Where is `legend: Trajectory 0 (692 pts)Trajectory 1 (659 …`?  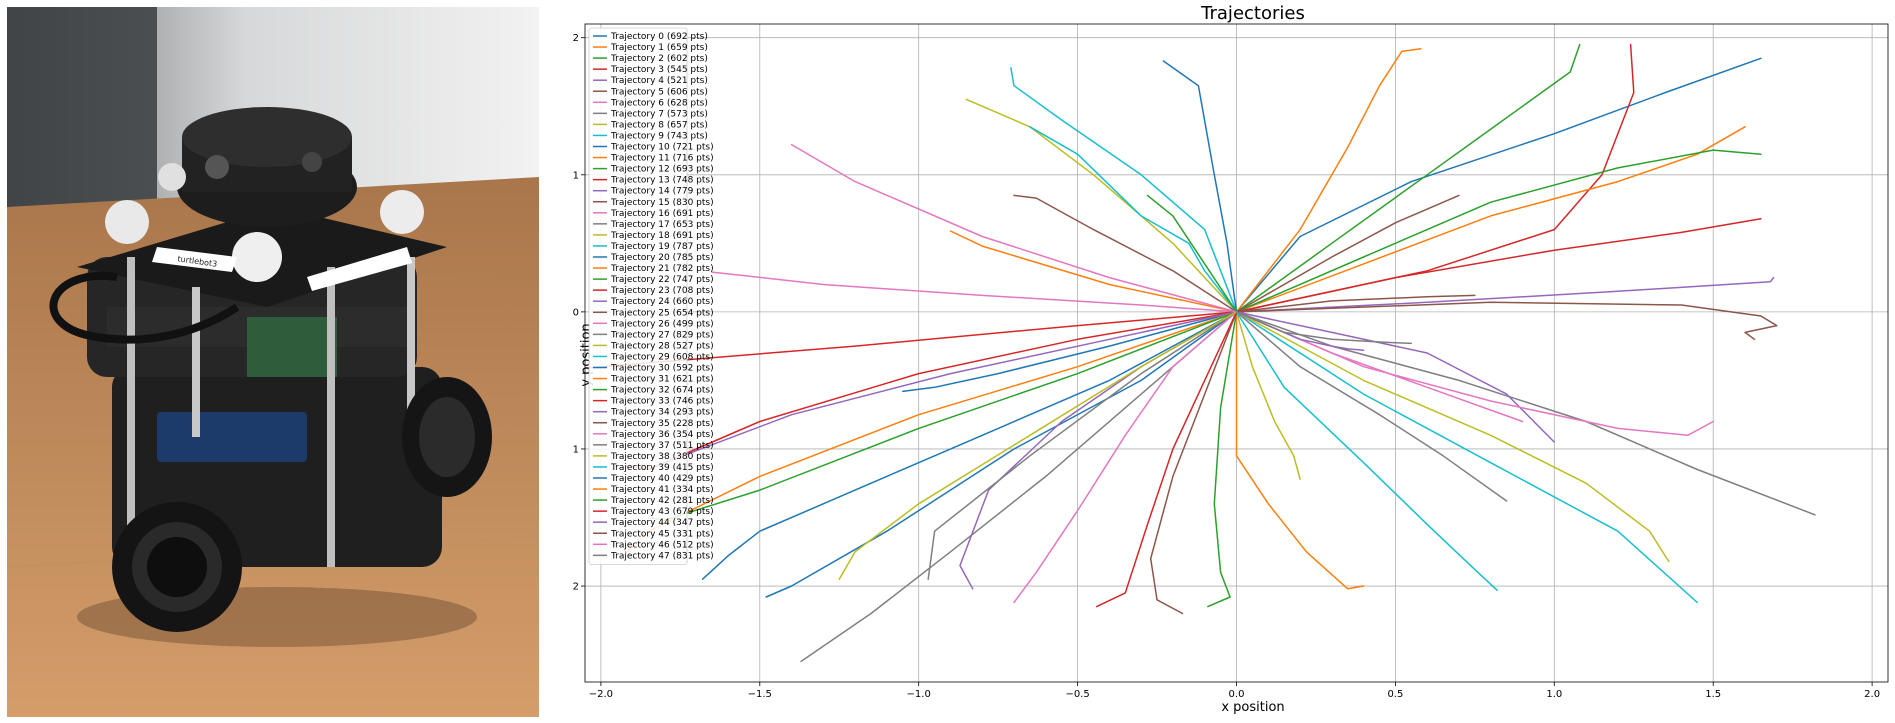 legend: Trajectory 0 (692 pts)Trajectory 1 (659 … is located at coordinates (651, 296).